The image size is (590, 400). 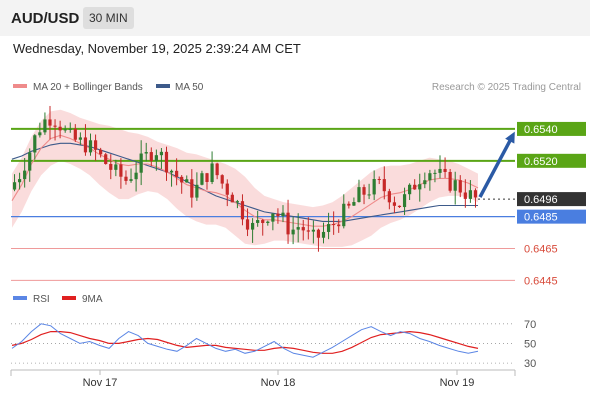 What do you see at coordinates (506, 87) in the screenshot?
I see `credit-text: Research © 2025 Trading Central` at bounding box center [506, 87].